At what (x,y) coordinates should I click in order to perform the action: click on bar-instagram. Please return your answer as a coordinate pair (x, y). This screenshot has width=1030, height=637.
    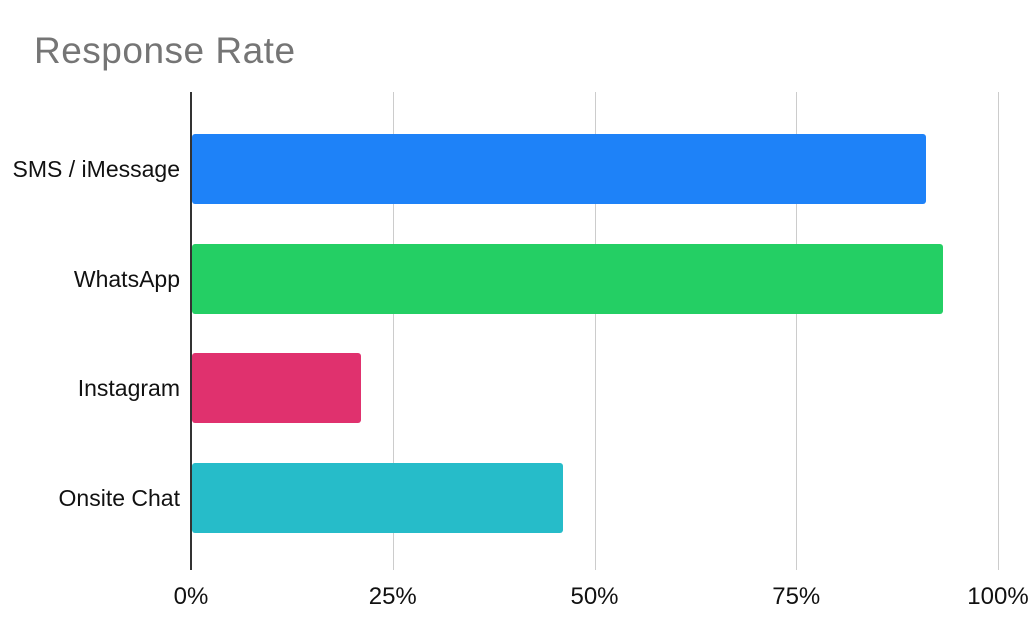
    Looking at the image, I should click on (277, 388).